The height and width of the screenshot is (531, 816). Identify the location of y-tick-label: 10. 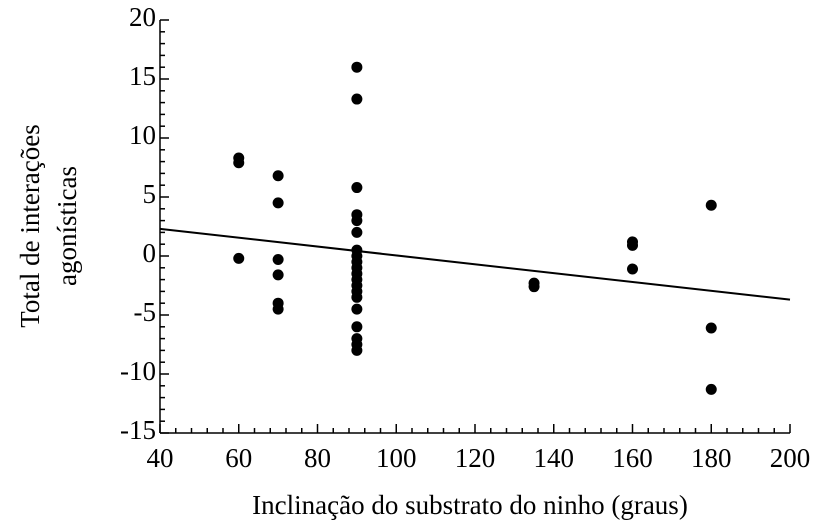
(142, 135).